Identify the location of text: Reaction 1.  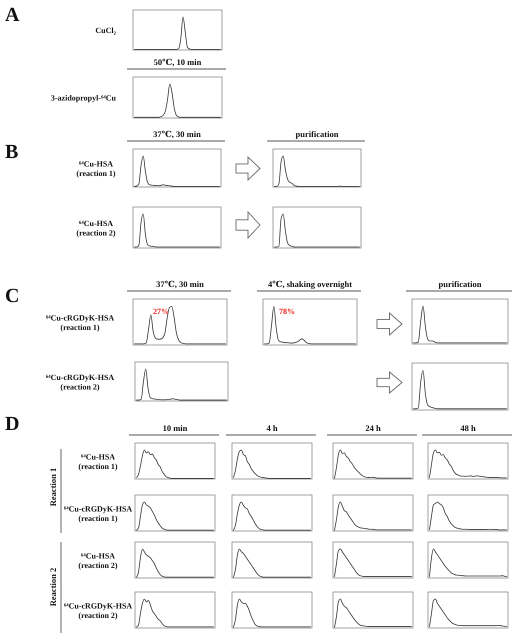
(53, 487).